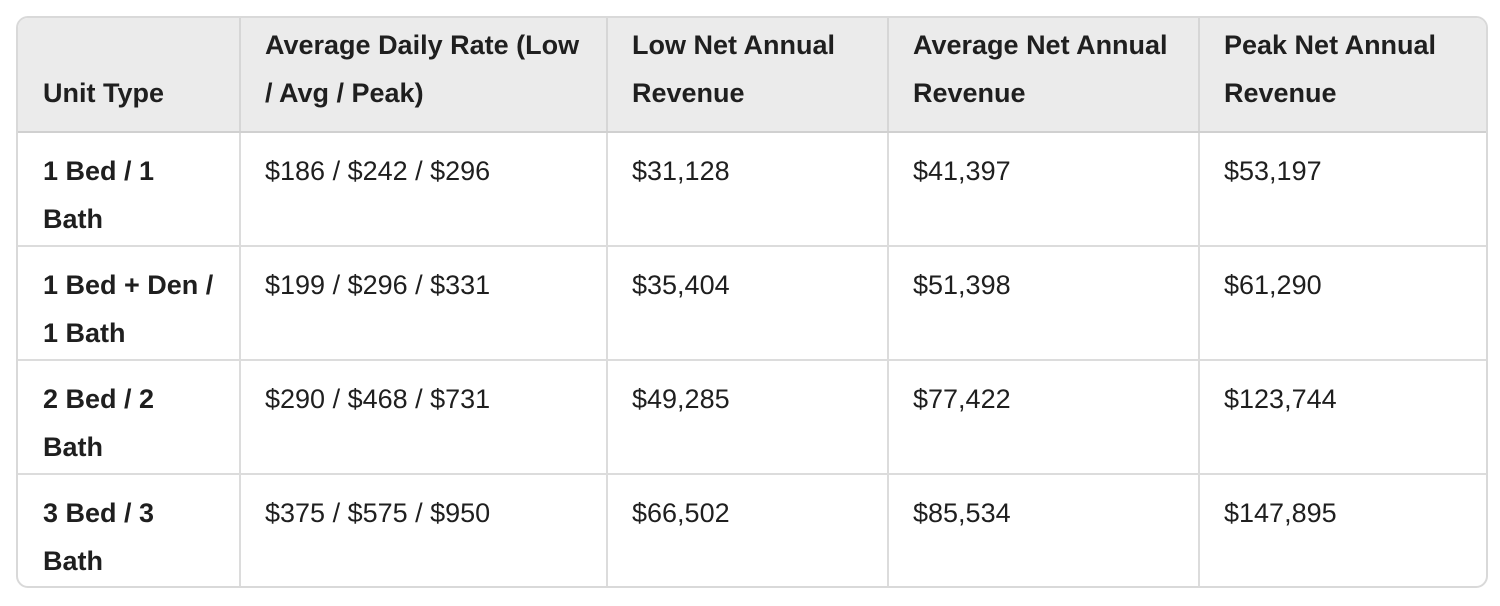  I want to click on header-average-daily-rate: Average Daily Rate (Low / Avg / Peak), so click(424, 75).